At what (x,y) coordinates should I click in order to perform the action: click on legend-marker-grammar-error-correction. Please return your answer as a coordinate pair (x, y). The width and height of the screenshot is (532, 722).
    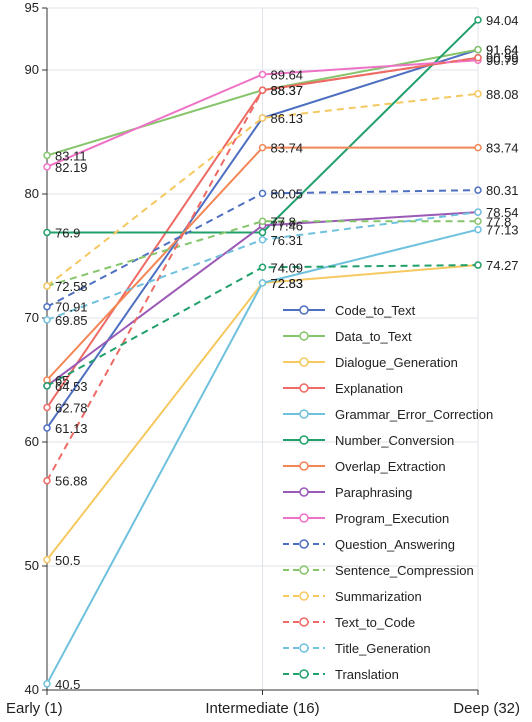
    Looking at the image, I should click on (304, 414).